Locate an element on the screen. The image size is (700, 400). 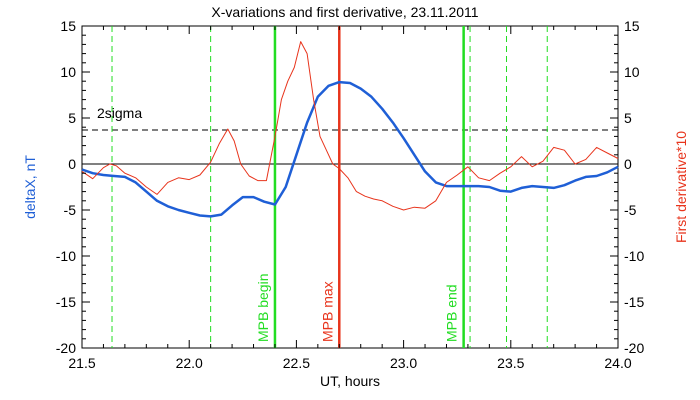
y-tick-label-right: -5 is located at coordinates (630, 210).